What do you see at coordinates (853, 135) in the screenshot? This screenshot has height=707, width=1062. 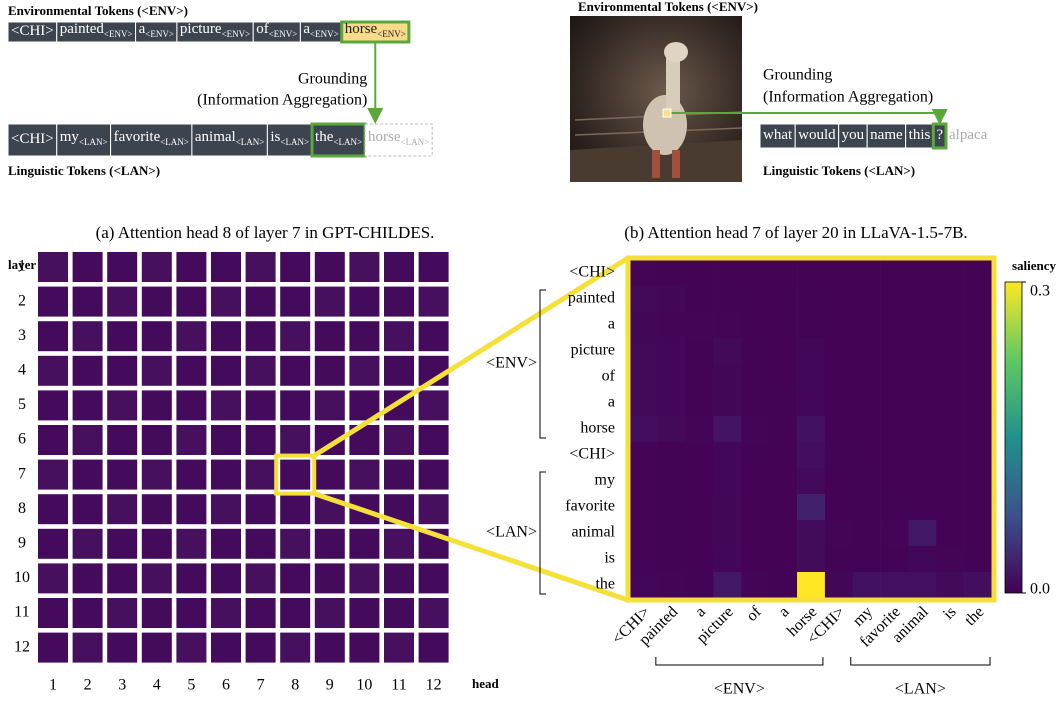 I see `token-text: you` at bounding box center [853, 135].